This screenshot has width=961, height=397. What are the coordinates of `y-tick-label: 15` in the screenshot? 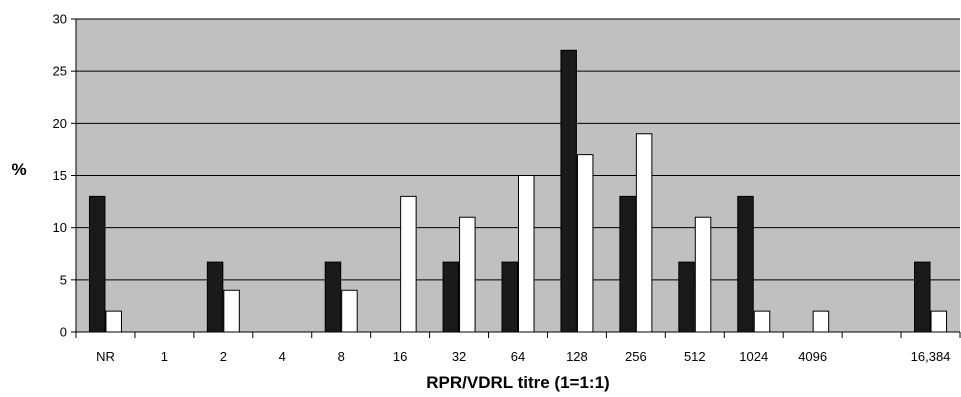 It's located at (60, 175).